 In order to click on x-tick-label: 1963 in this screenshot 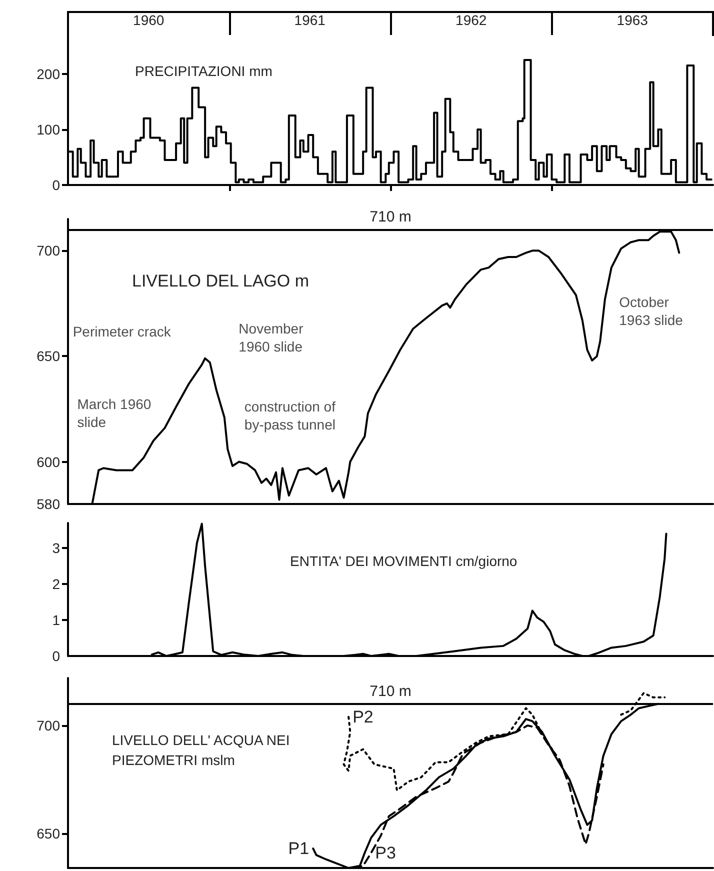, I will do `click(632, 20)`.